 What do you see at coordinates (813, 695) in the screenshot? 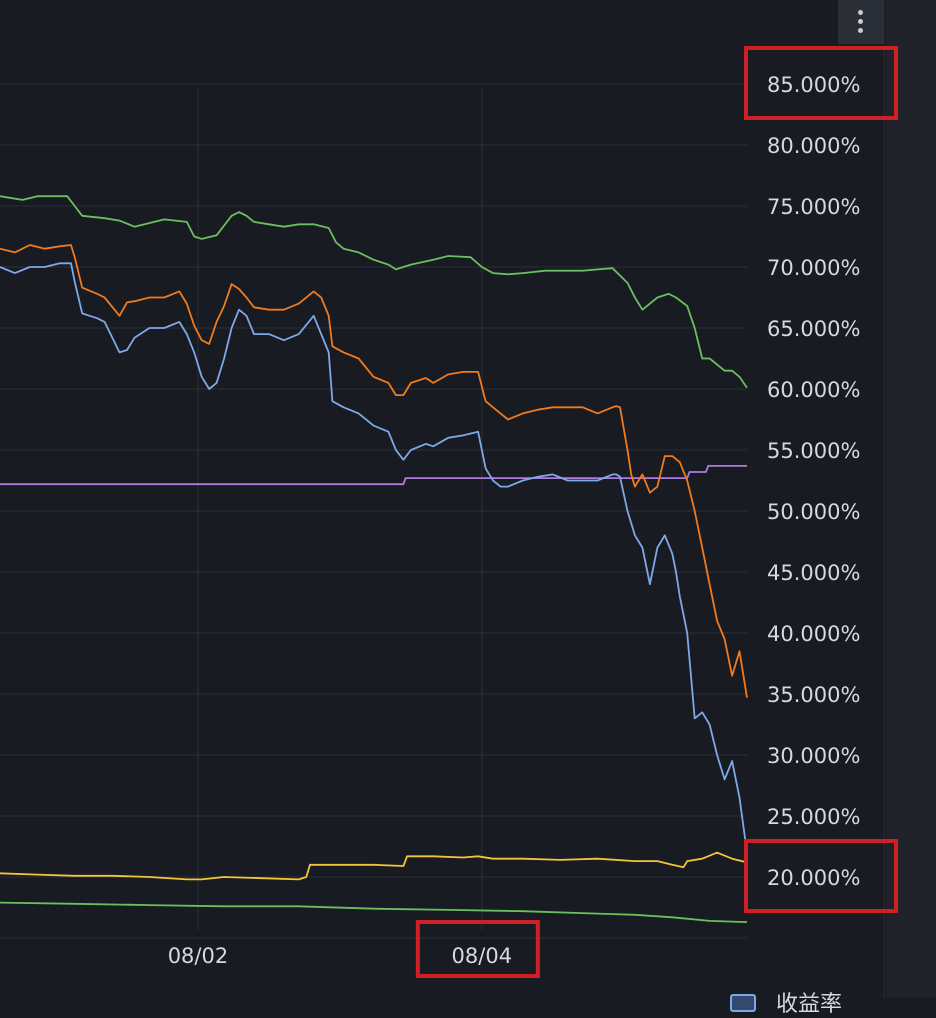
I see `y-tick-label: 35.000%` at bounding box center [813, 695].